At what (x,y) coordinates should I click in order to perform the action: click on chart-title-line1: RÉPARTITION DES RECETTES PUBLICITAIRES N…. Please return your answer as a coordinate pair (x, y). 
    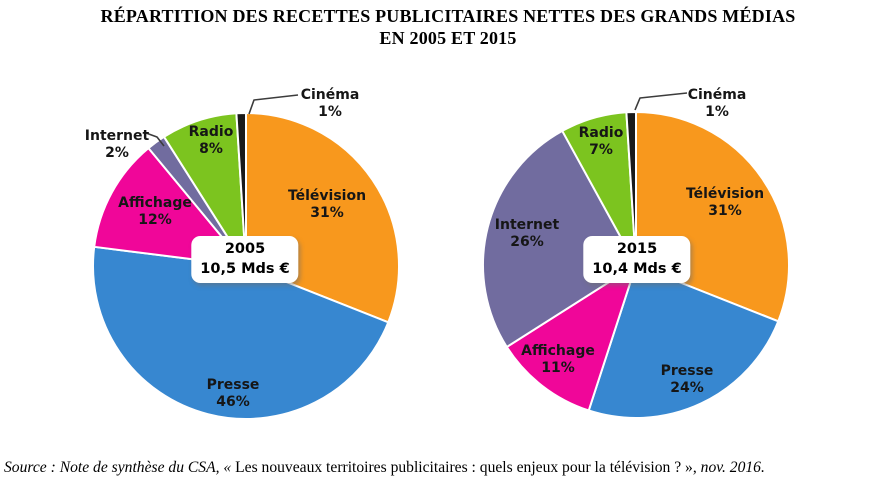
    Looking at the image, I should click on (448, 16).